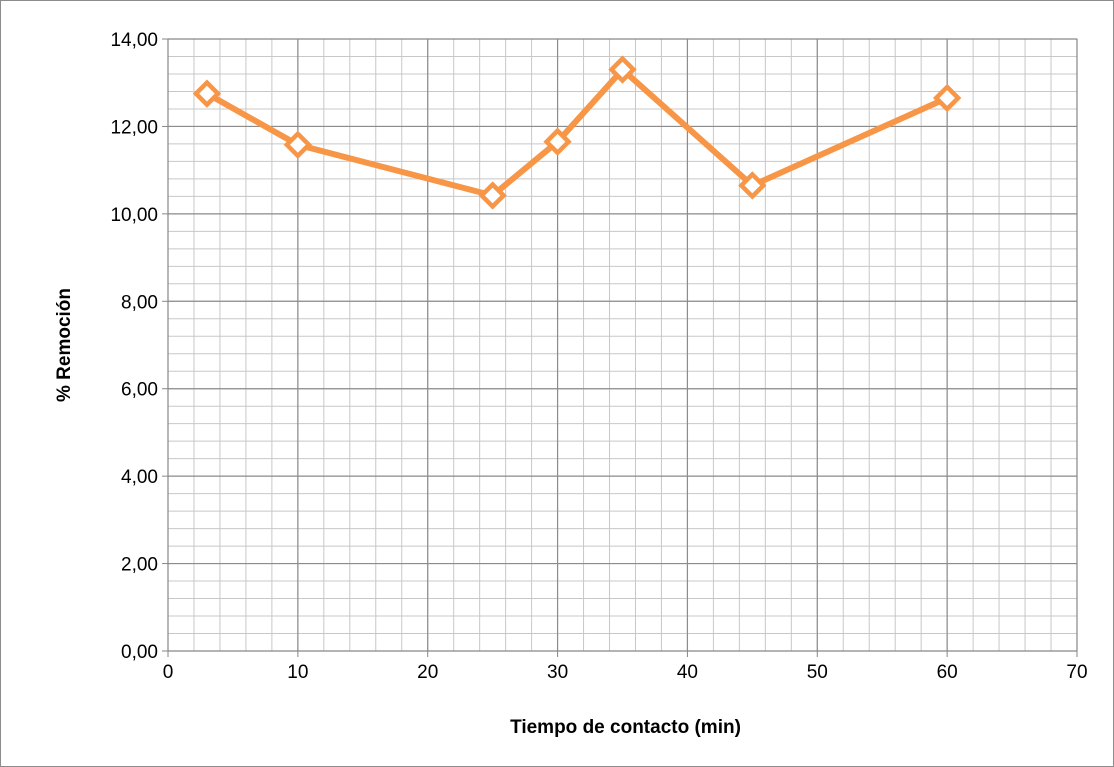 The image size is (1114, 767). What do you see at coordinates (139, 346) in the screenshot?
I see `y-axis-ticks: 0,00 2,00 4,00 6,00 8,00 10,00 12,00 14,00` at bounding box center [139, 346].